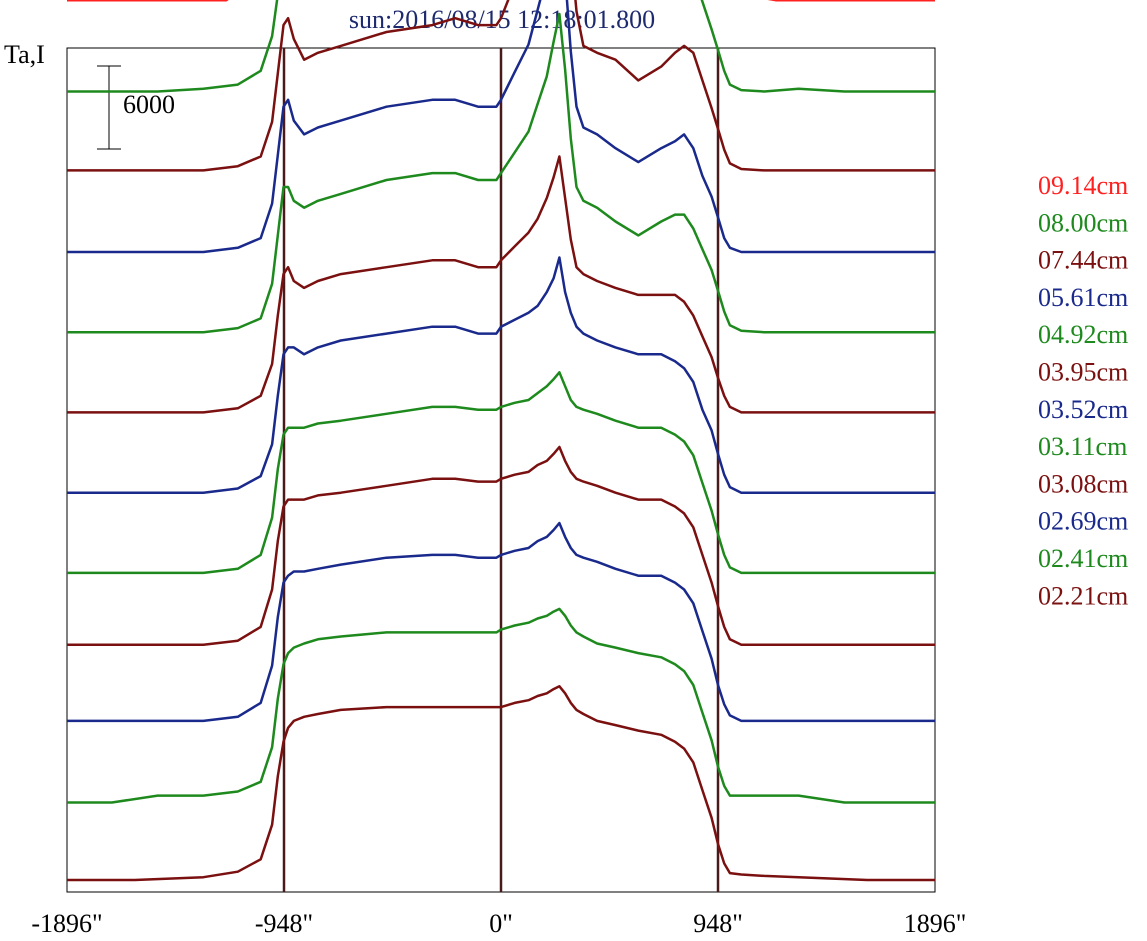  What do you see at coordinates (1083, 372) in the screenshot?
I see `legend-entry: 03.95cm` at bounding box center [1083, 372].